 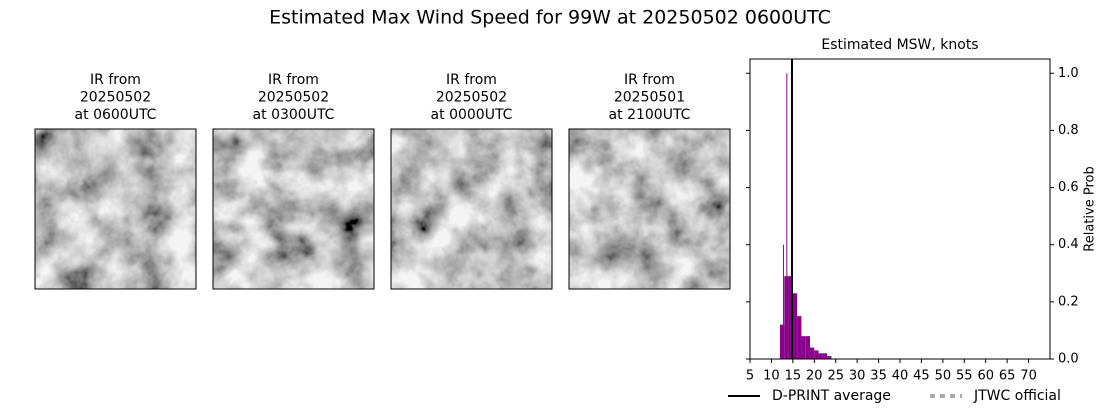 I want to click on x-tick-label: 50, so click(x=943, y=376).